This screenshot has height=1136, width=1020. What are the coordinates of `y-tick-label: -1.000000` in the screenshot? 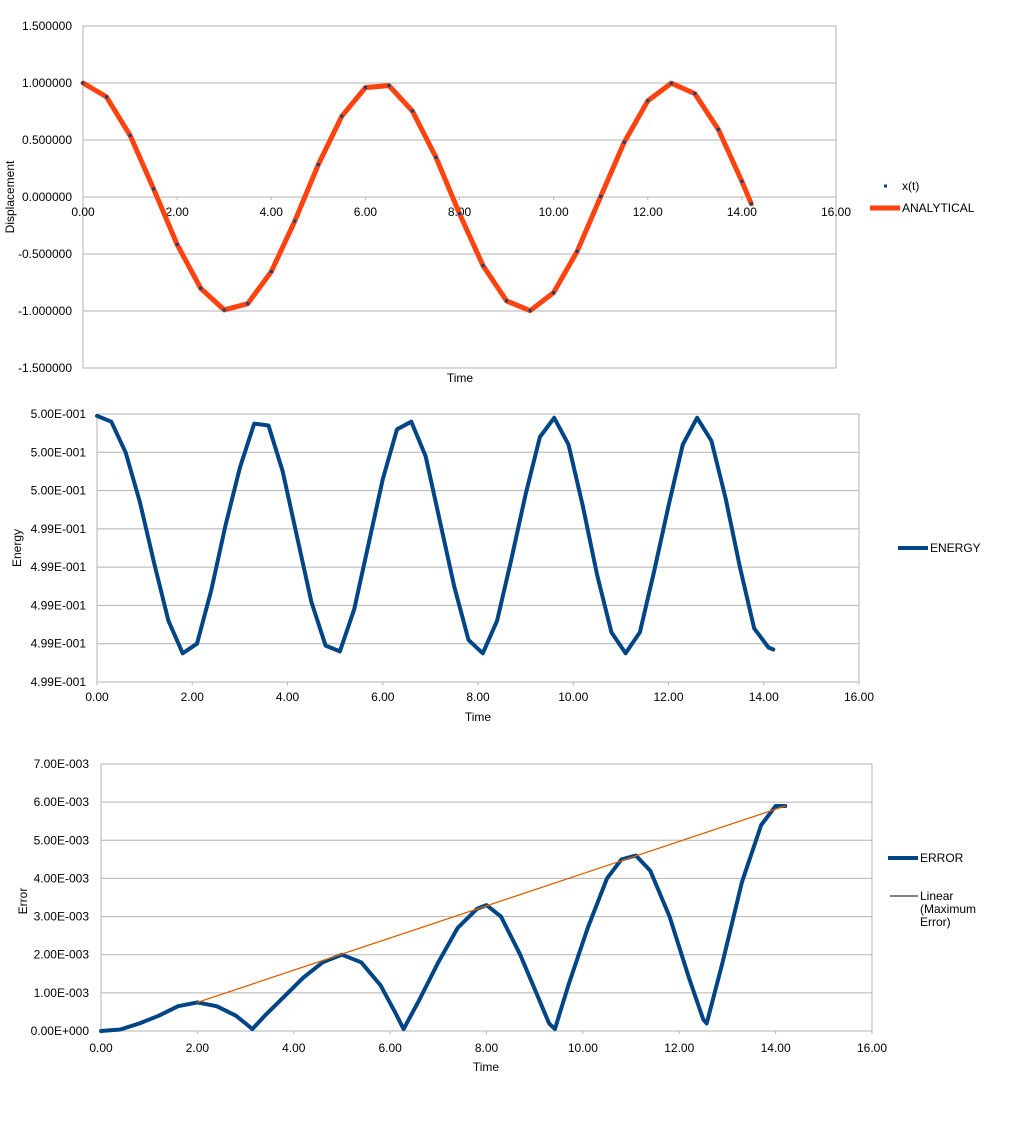 It's located at (45, 311).